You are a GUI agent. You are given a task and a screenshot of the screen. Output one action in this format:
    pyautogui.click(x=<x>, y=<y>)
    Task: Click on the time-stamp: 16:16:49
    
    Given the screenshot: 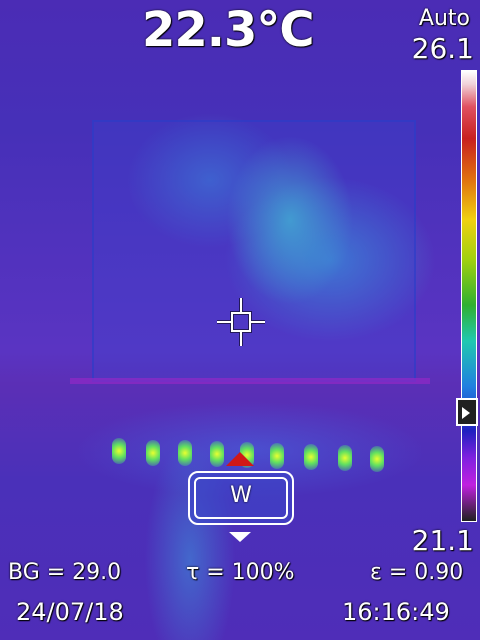 What is the action you would take?
    pyautogui.click(x=396, y=612)
    